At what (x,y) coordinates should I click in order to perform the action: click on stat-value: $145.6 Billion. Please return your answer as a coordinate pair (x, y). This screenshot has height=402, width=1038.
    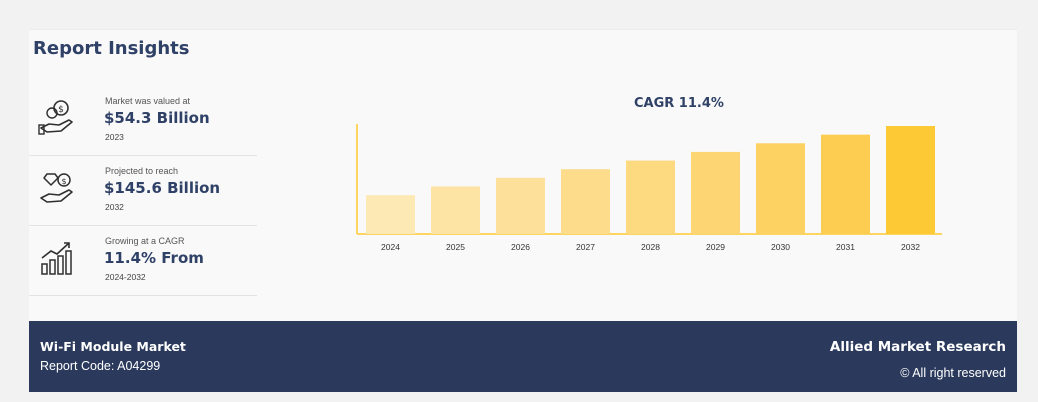
    Looking at the image, I should click on (162, 188).